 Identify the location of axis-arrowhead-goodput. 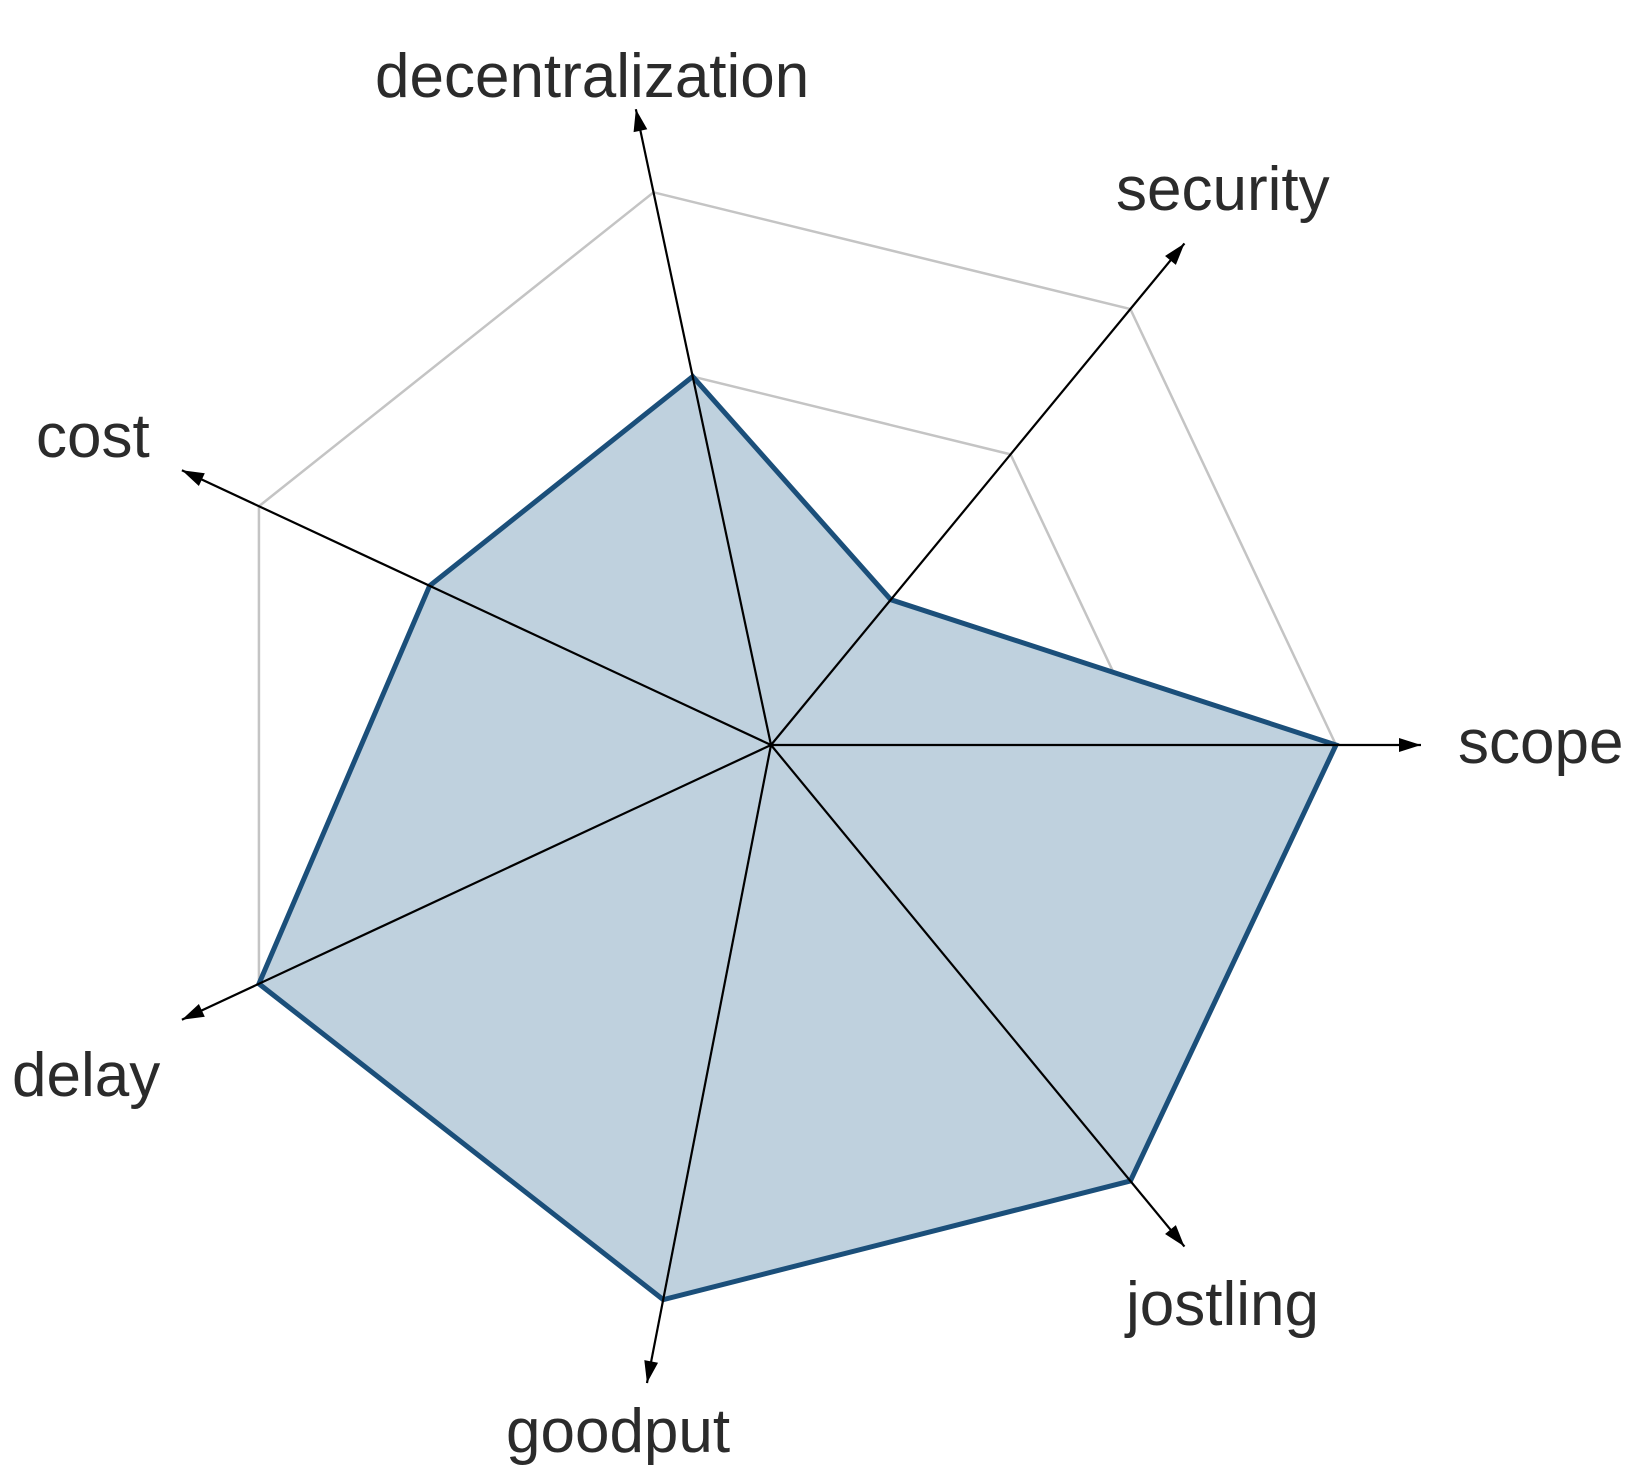
(651, 1372).